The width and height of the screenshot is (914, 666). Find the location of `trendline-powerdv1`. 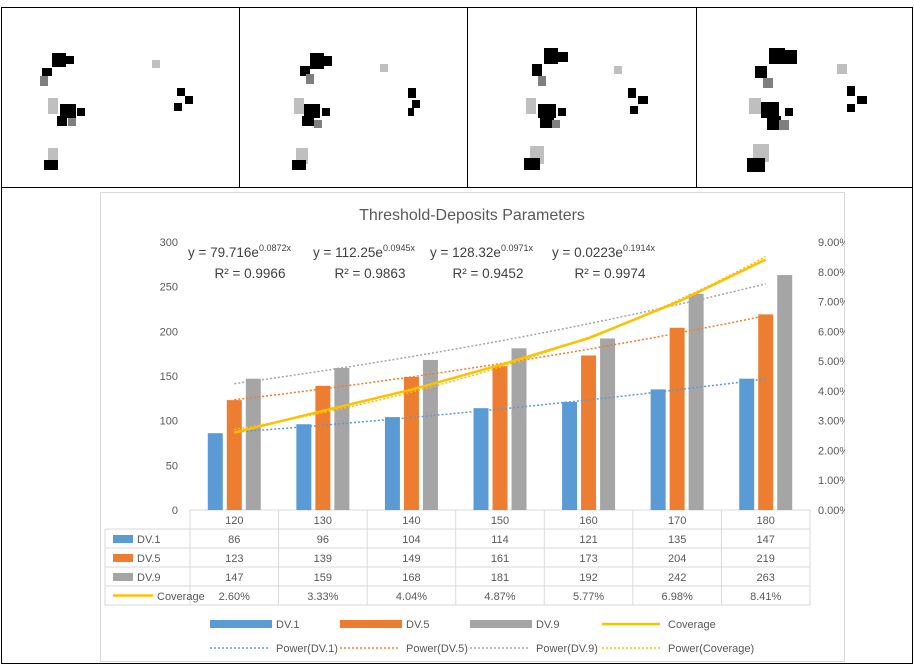

trendline-powerdv1 is located at coordinates (500, 406).